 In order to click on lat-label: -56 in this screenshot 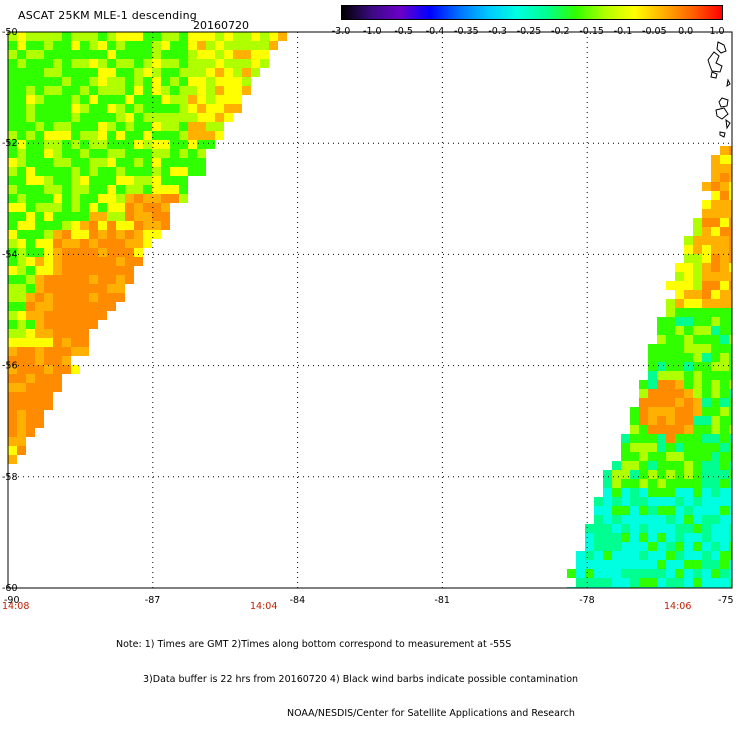, I will do `click(10, 366)`.